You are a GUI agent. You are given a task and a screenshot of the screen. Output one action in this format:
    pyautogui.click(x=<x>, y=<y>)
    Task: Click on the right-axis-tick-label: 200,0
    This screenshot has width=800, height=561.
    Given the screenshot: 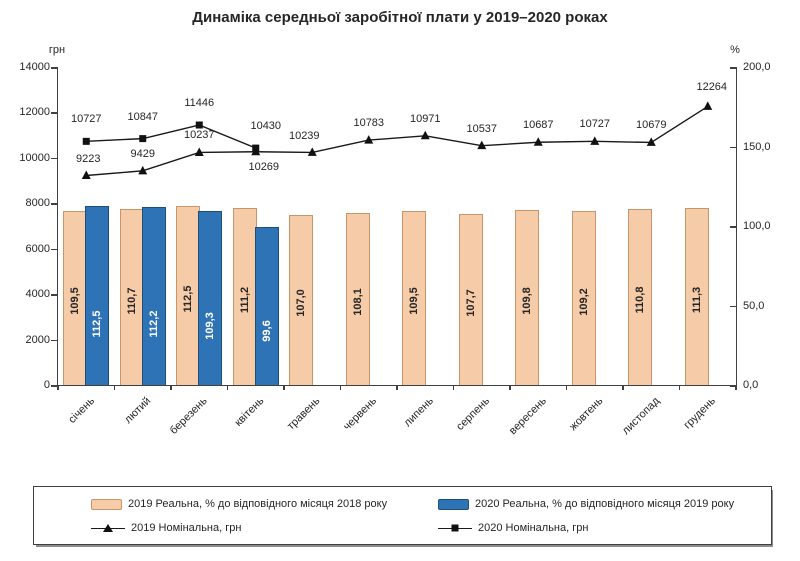 What is the action you would take?
    pyautogui.click(x=757, y=67)
    